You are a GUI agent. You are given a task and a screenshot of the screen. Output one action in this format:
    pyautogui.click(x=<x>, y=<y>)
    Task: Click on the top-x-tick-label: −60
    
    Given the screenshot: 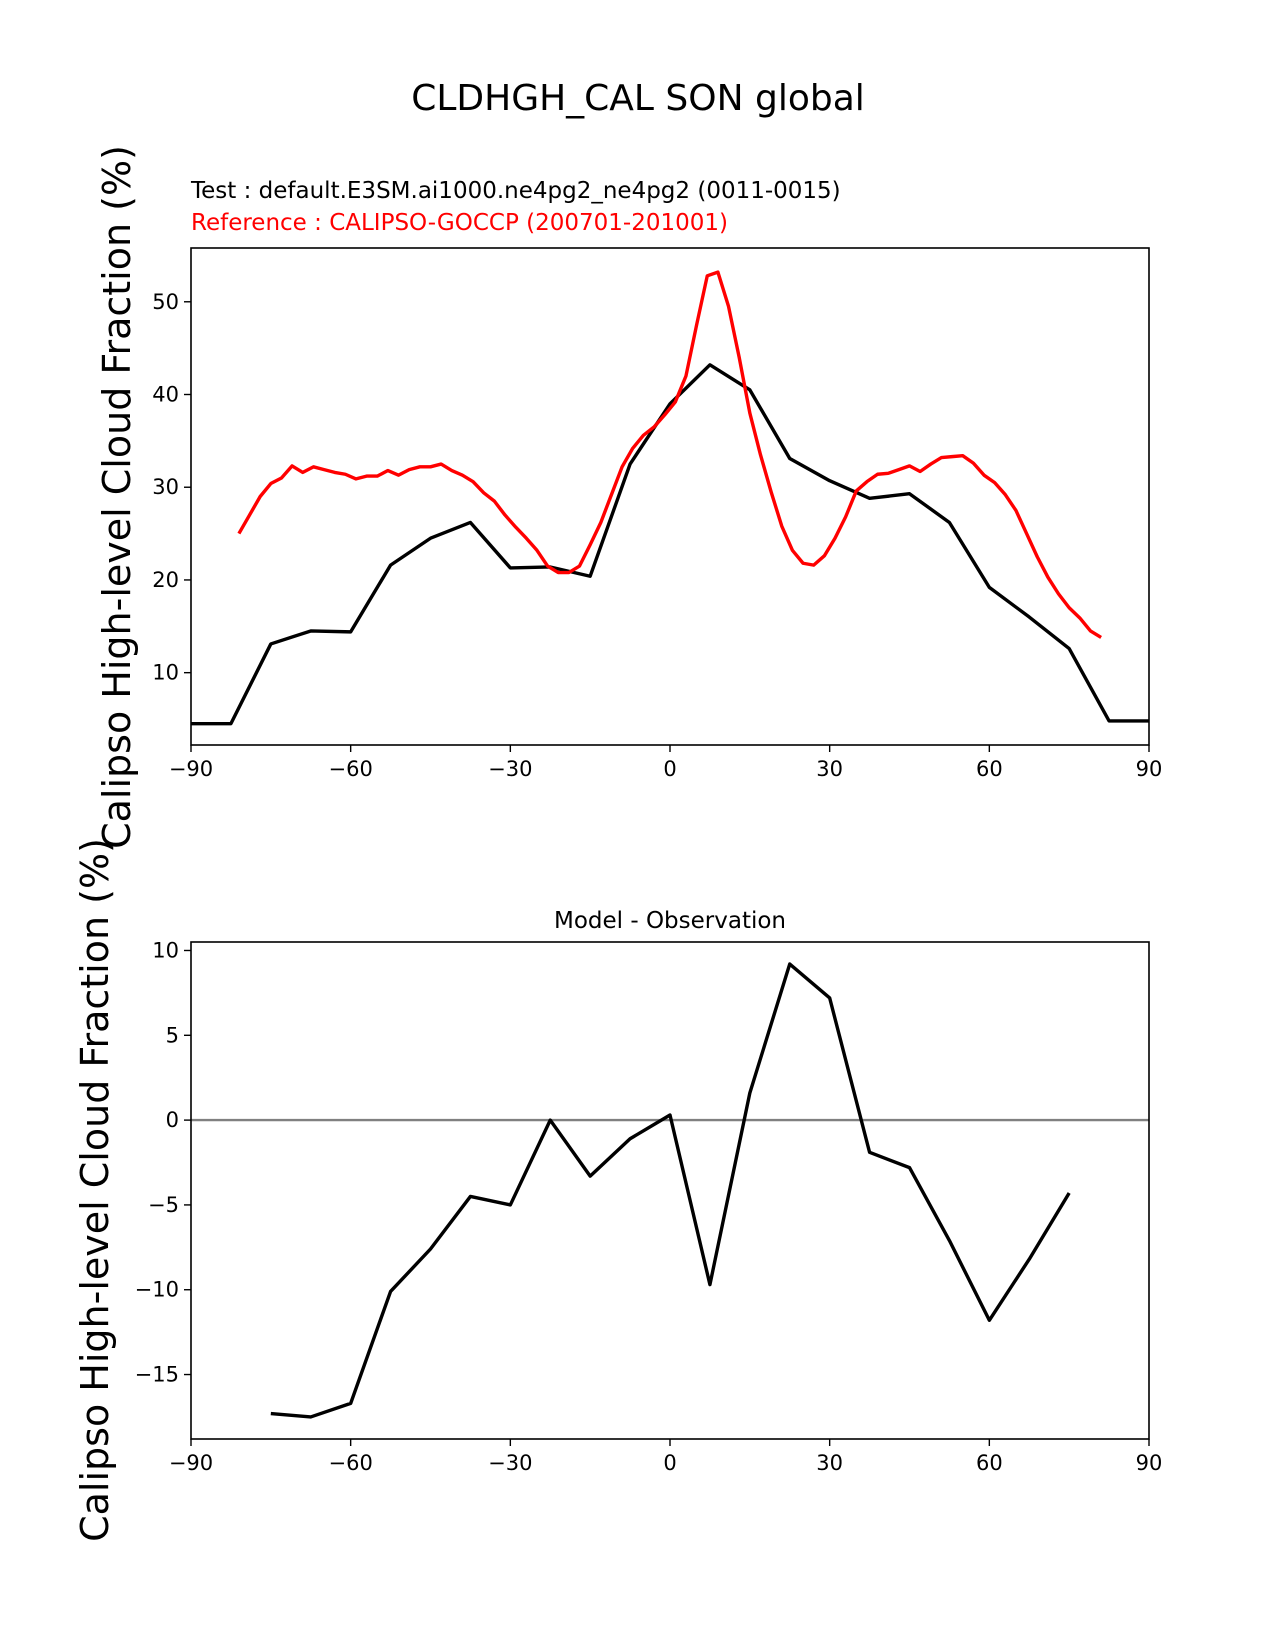 What is the action you would take?
    pyautogui.click(x=351, y=769)
    